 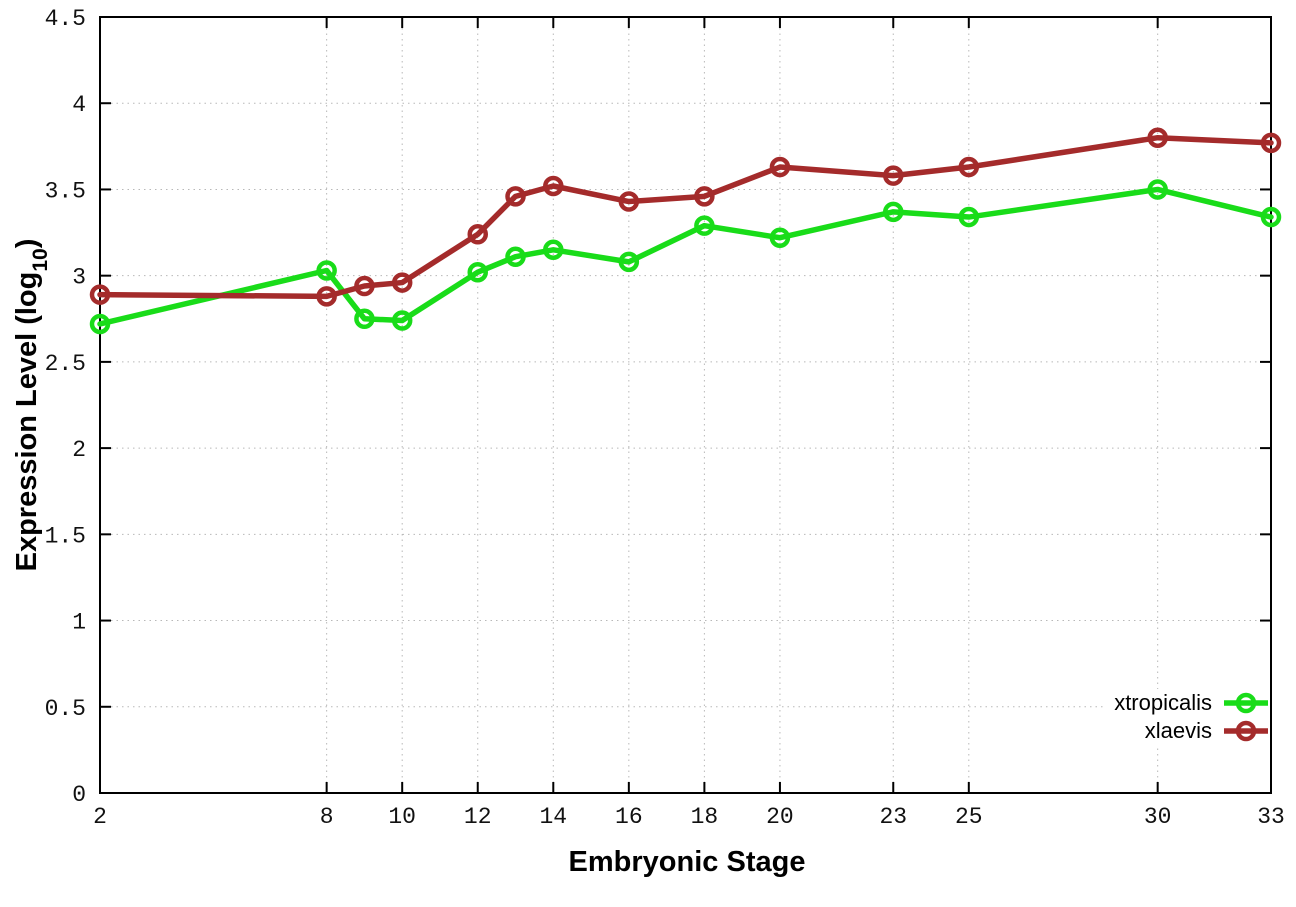 I want to click on y-tick-label: 3.5, so click(x=65, y=191).